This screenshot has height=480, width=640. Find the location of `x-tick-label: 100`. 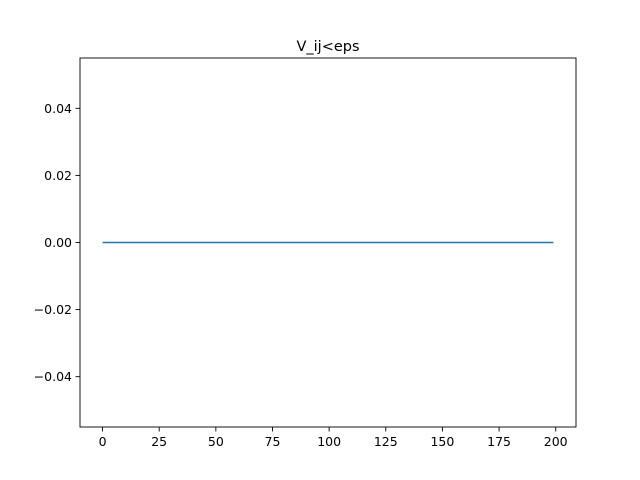

x-tick-label: 100 is located at coordinates (329, 441).